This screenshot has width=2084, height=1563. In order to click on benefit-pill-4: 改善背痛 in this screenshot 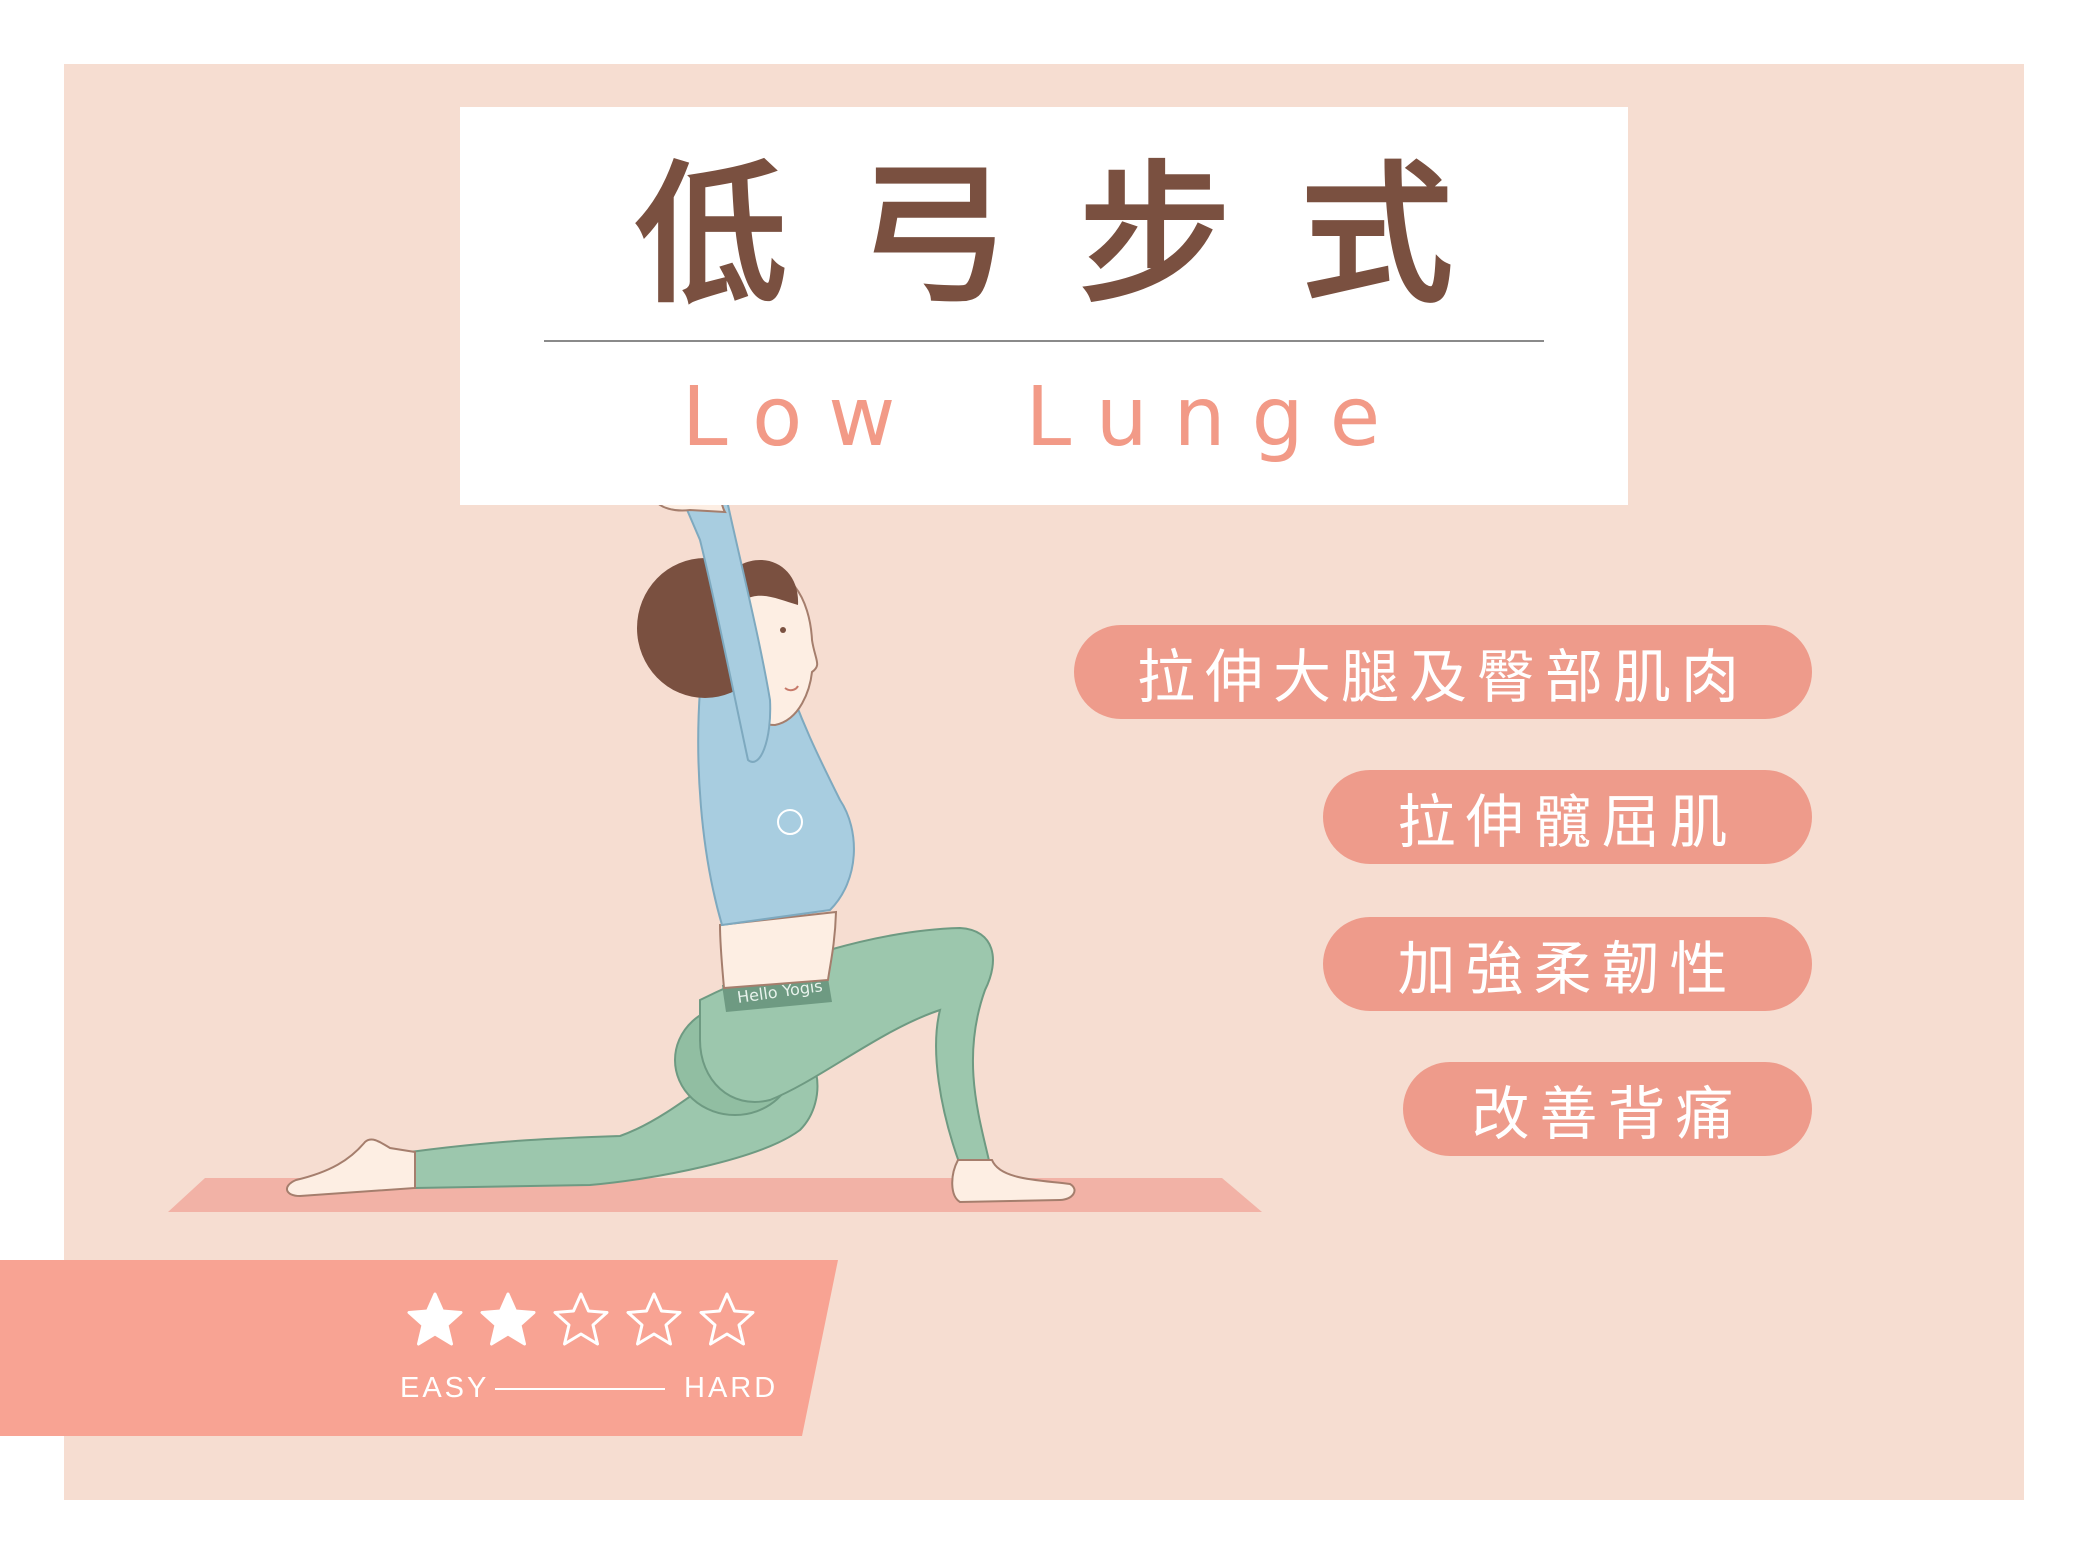, I will do `click(1607, 1109)`.